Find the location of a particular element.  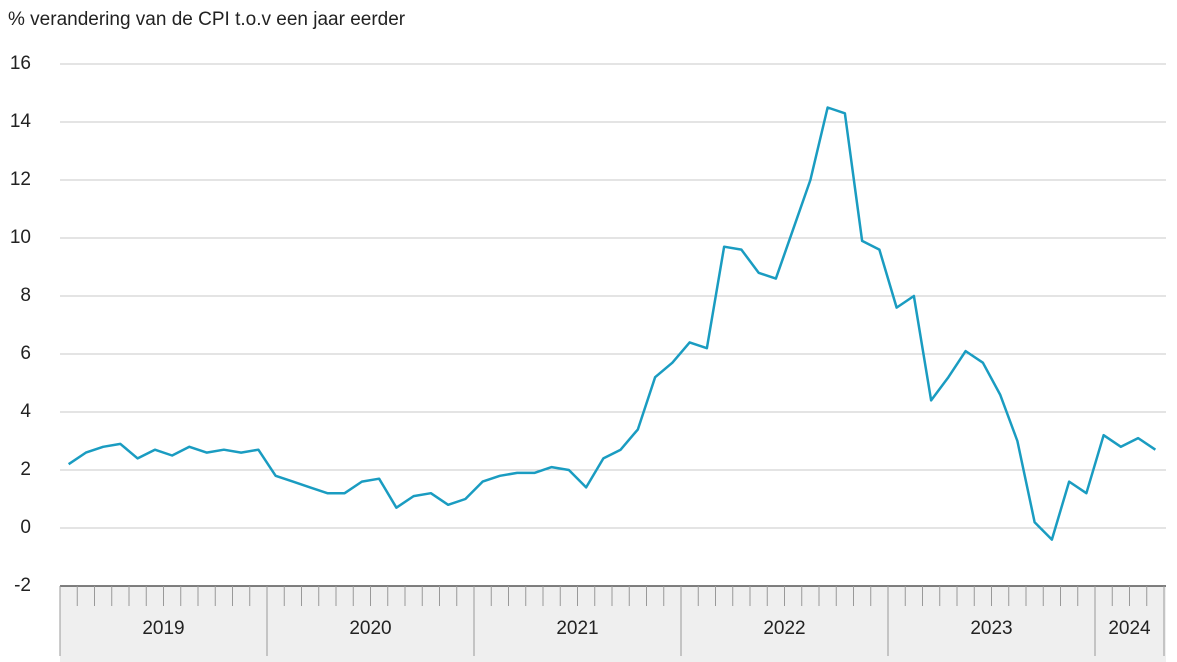

x-tick-label: 2022 is located at coordinates (784, 628).